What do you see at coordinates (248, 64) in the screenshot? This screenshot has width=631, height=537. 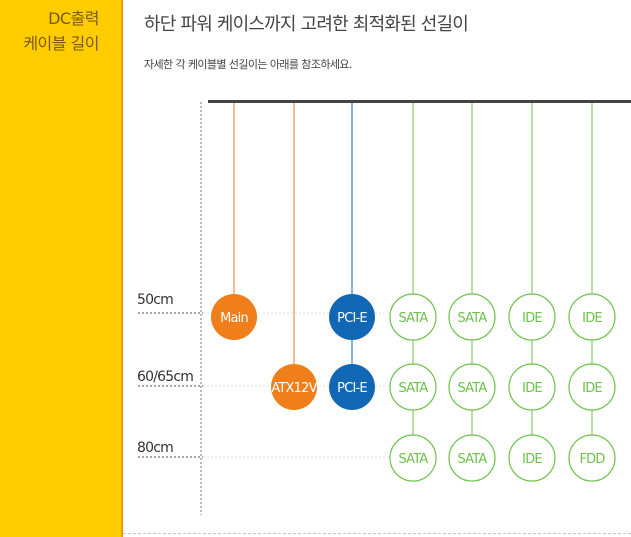 I see `page-subtitle: 자세한 각 케이블별 선길이는 아래를 참조하세요.` at bounding box center [248, 64].